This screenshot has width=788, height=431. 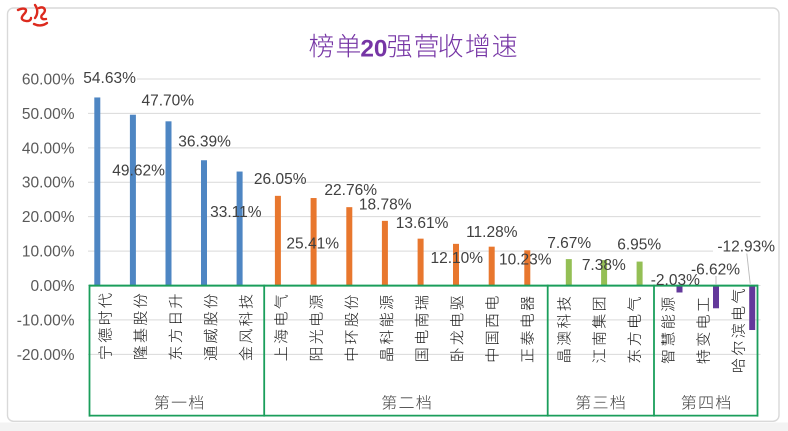 I want to click on svg-text: 10.23%, so click(x=525, y=260).